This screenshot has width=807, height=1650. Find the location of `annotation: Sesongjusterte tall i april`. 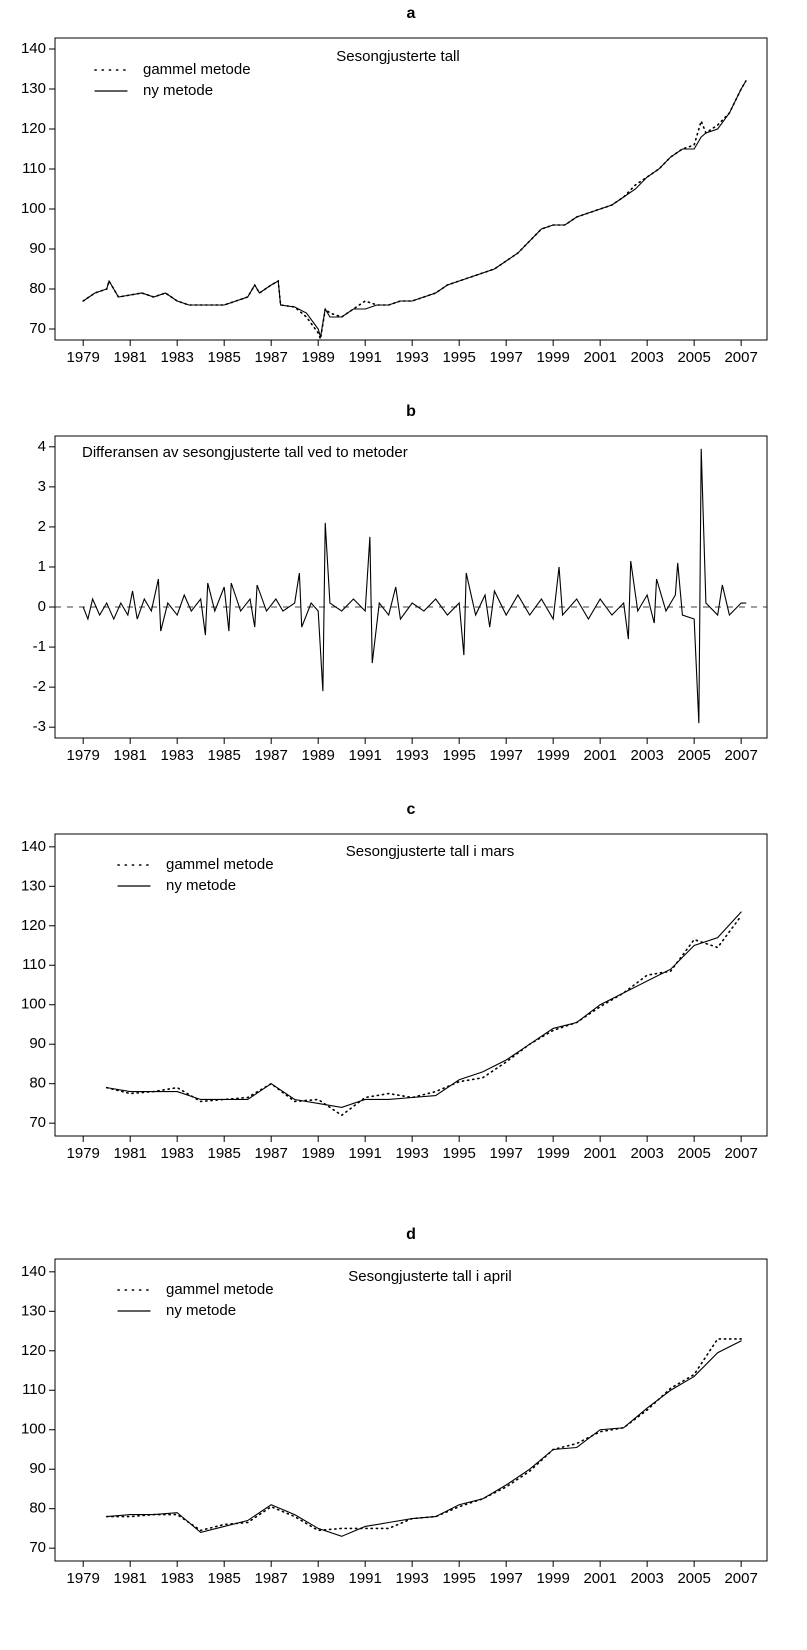

annotation: Sesongjusterte tall i april is located at coordinates (429, 1276).